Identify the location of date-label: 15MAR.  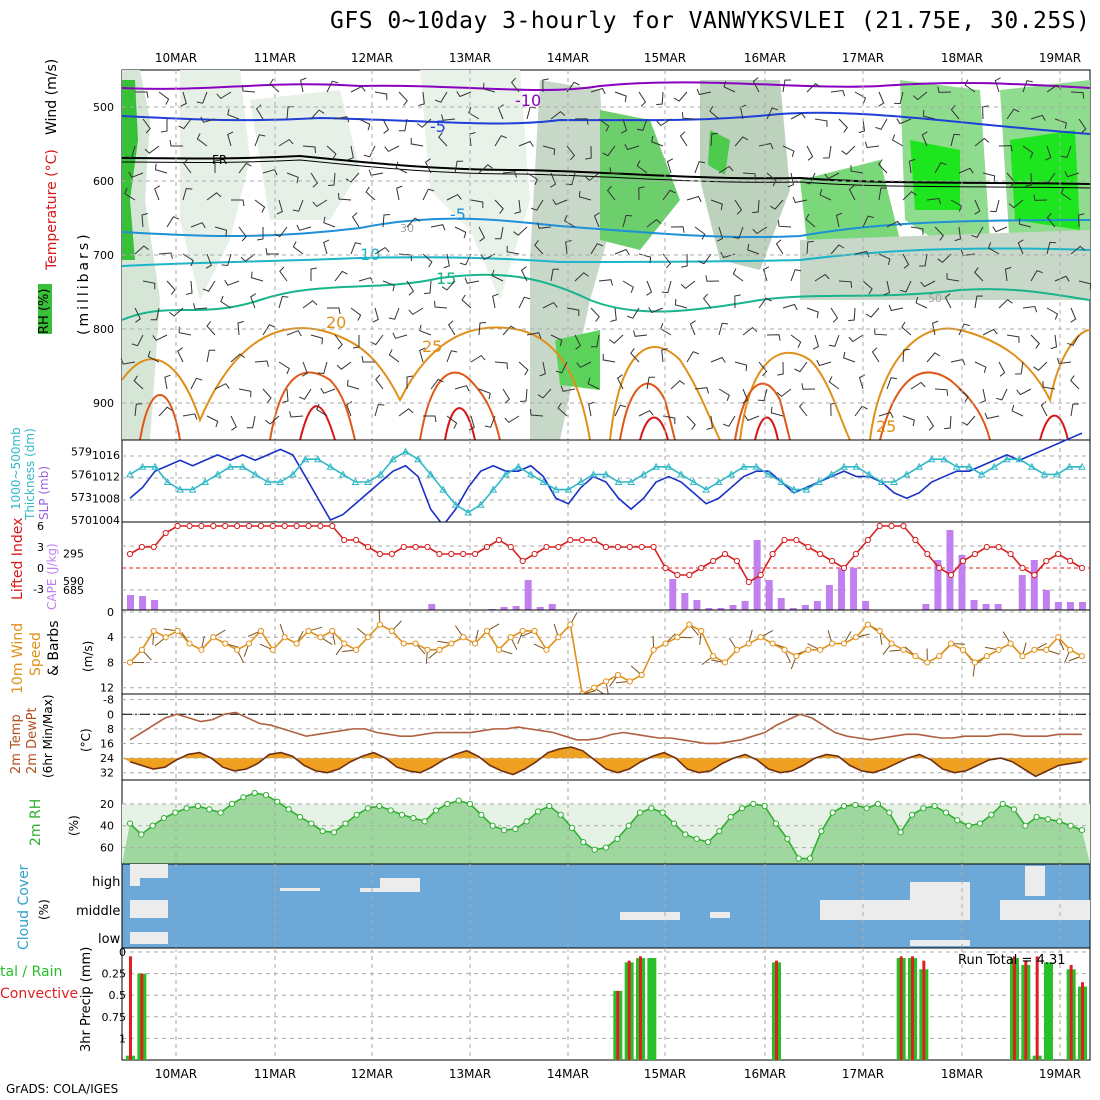
(665, 58).